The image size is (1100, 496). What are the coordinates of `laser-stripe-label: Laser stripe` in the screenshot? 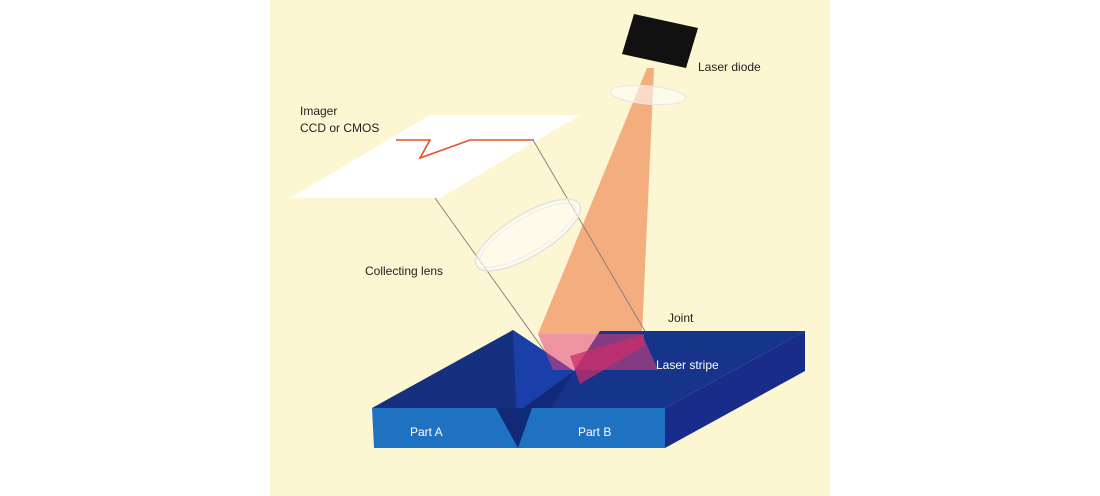 It's located at (687, 365).